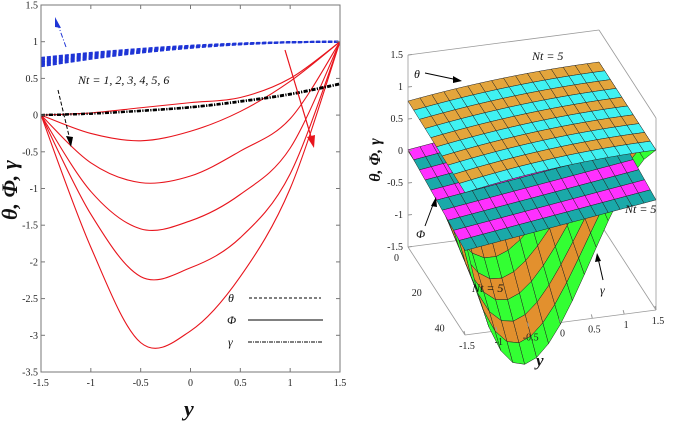  I want to click on legend-gamma-label: γ, so click(230, 342).